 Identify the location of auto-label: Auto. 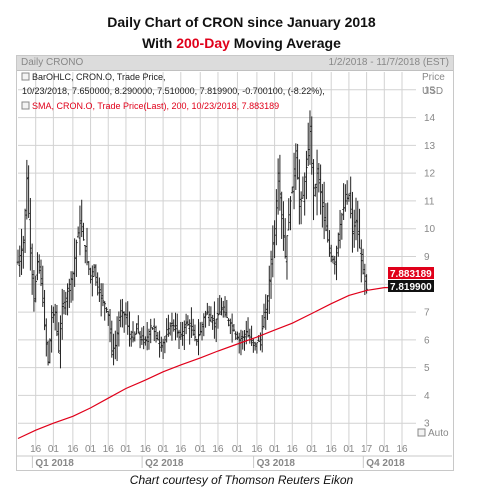
(438, 433).